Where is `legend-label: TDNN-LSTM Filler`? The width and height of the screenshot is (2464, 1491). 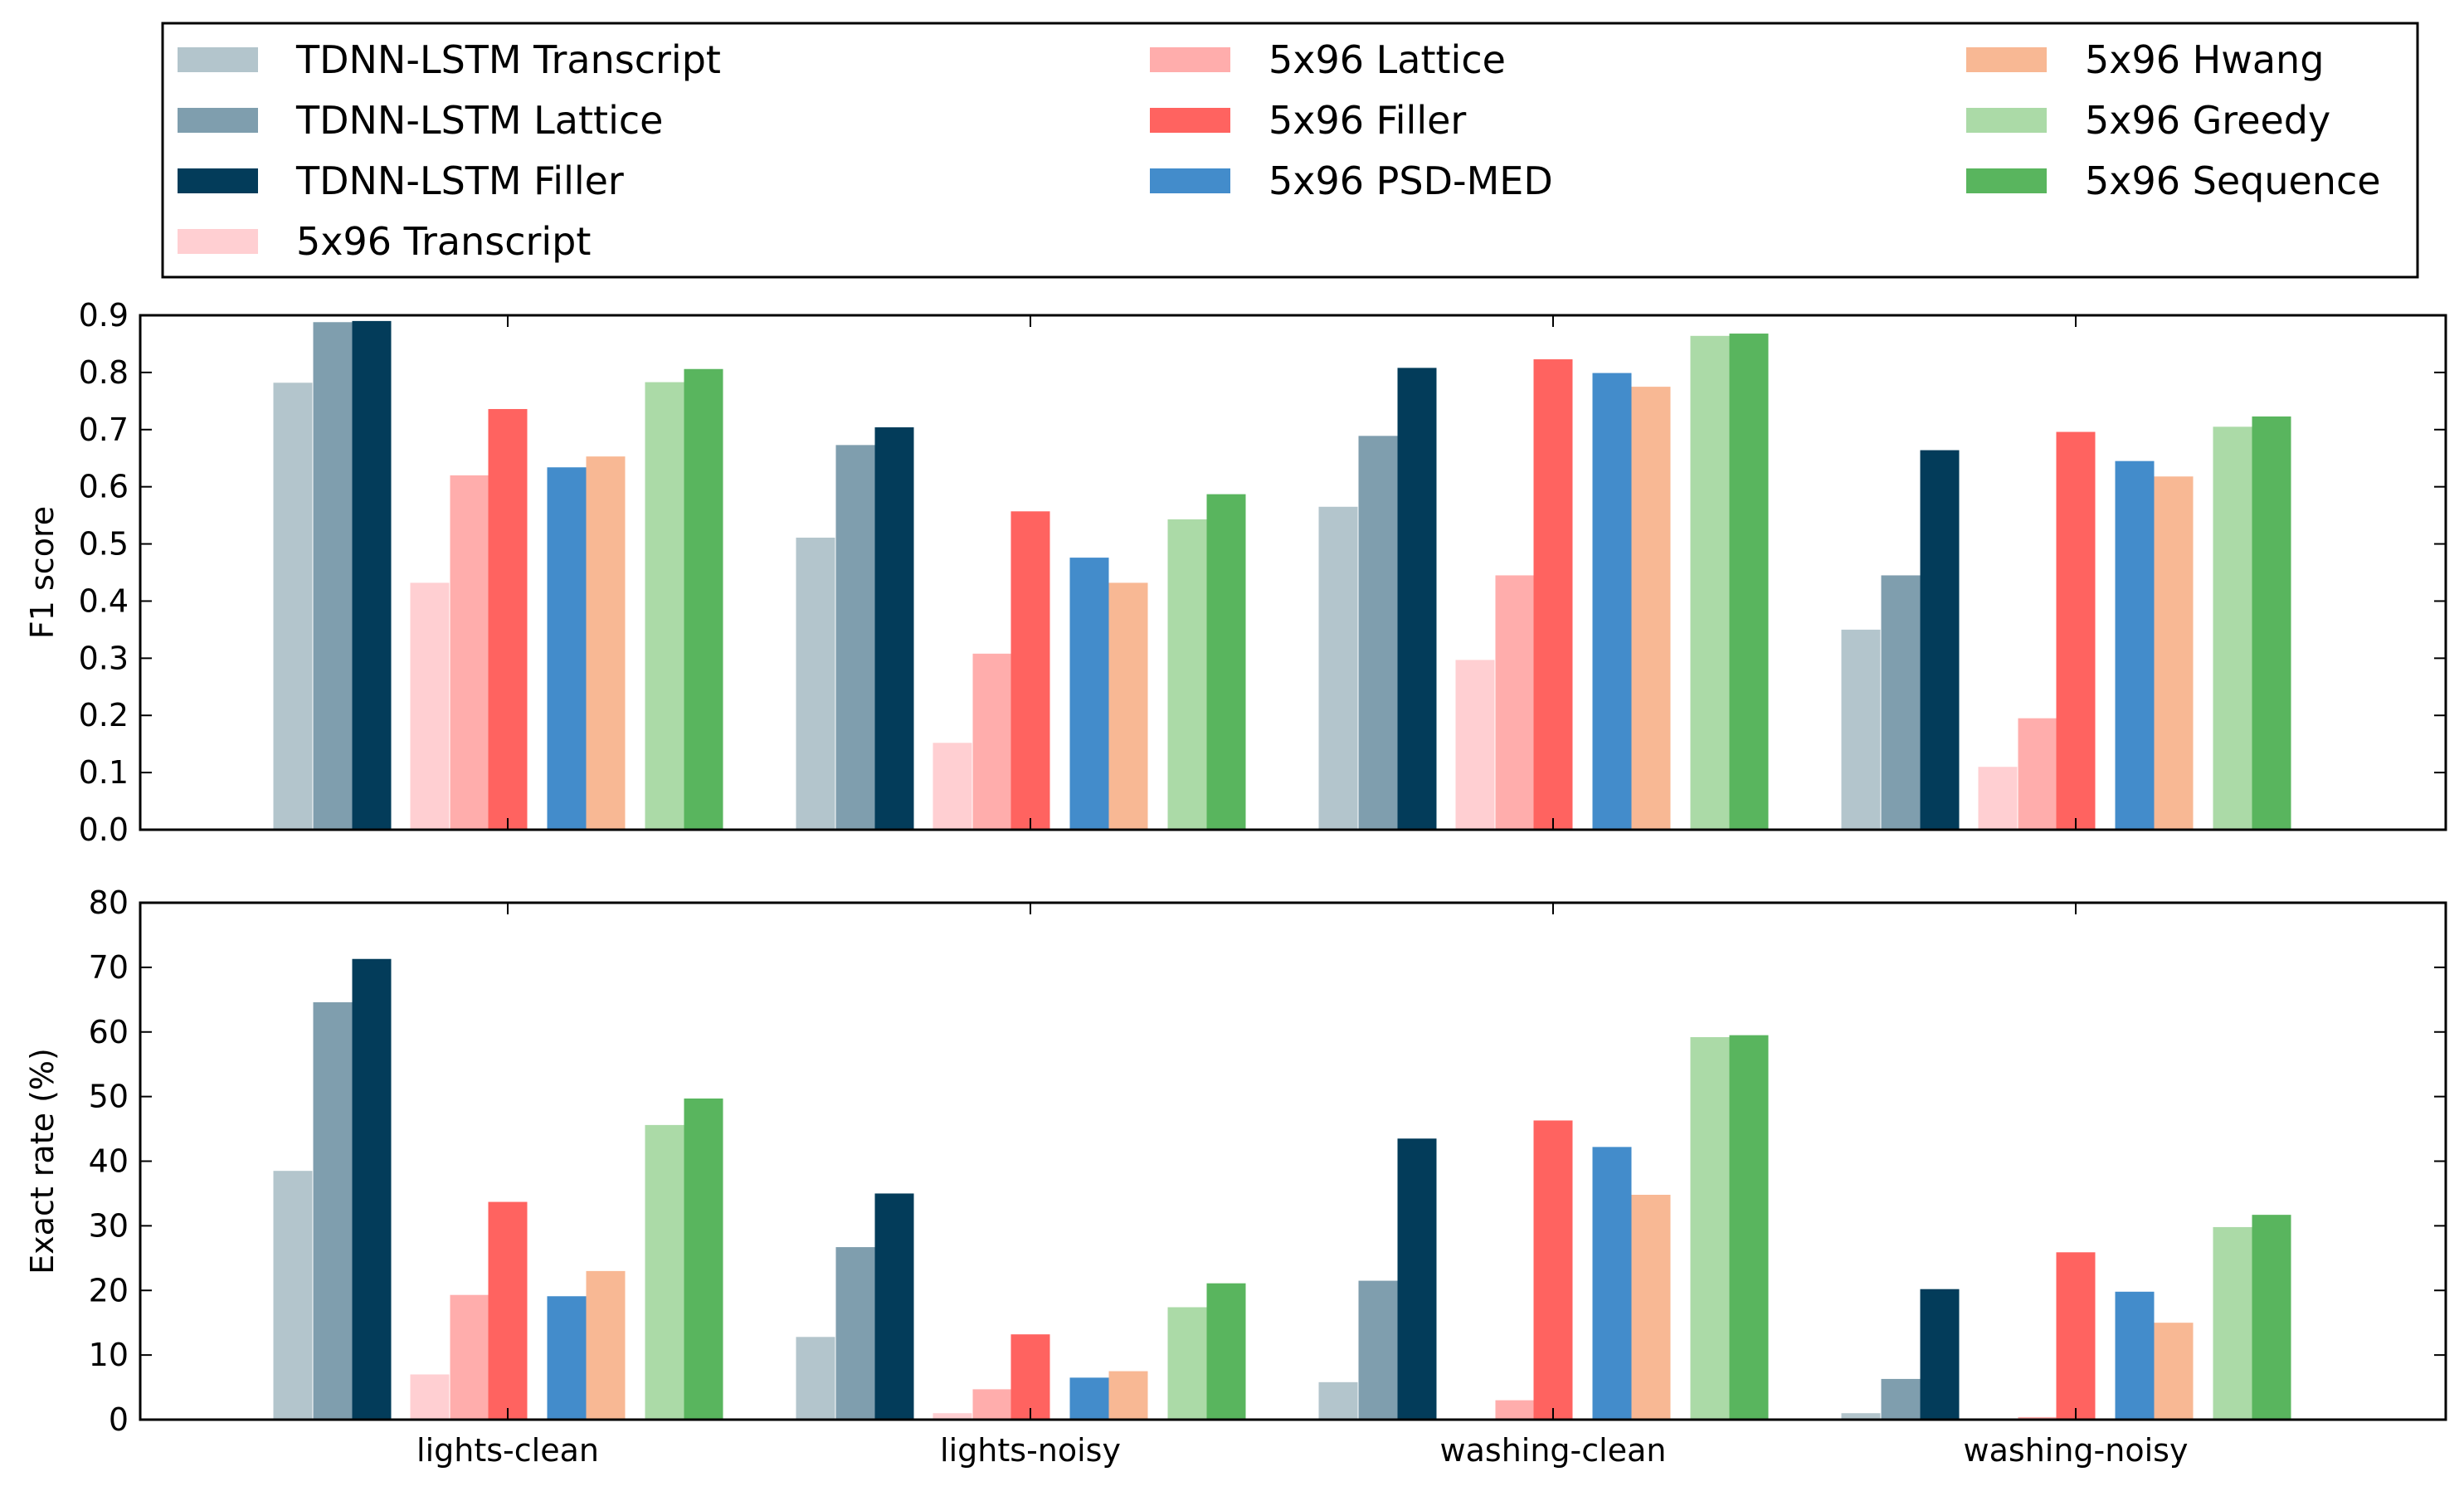
legend-label: TDNN-LSTM Filler is located at coordinates (459, 180).